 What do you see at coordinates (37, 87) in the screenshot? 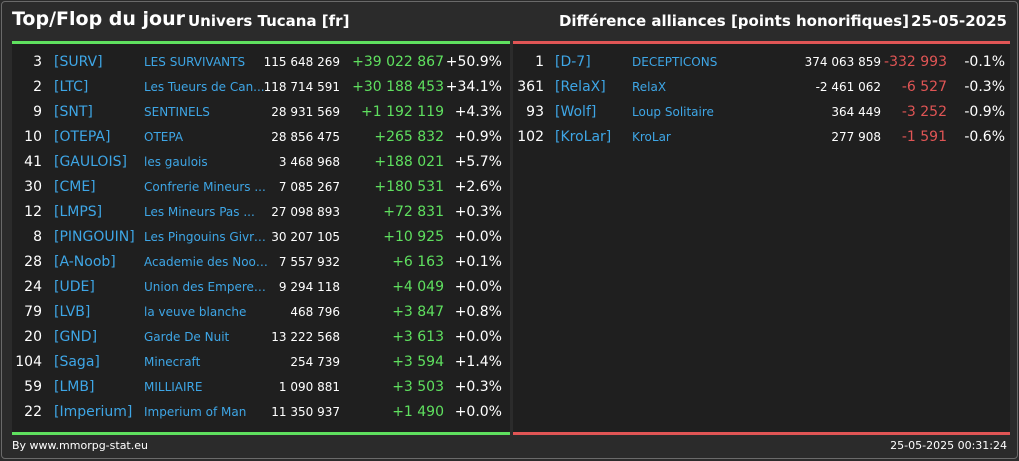
I see `rank-cell: 2` at bounding box center [37, 87].